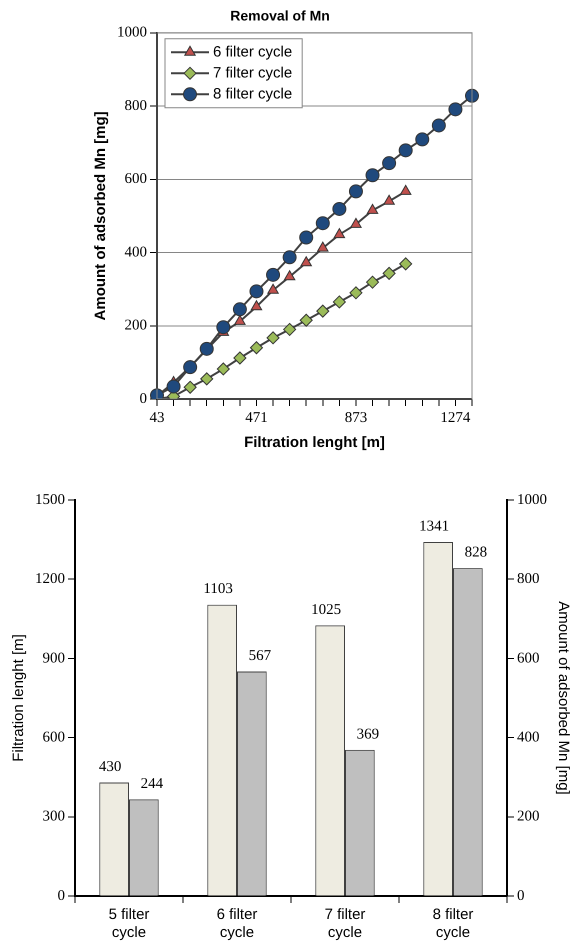  Describe the element at coordinates (528, 816) in the screenshot. I see `y2-tick-label: 200` at that location.